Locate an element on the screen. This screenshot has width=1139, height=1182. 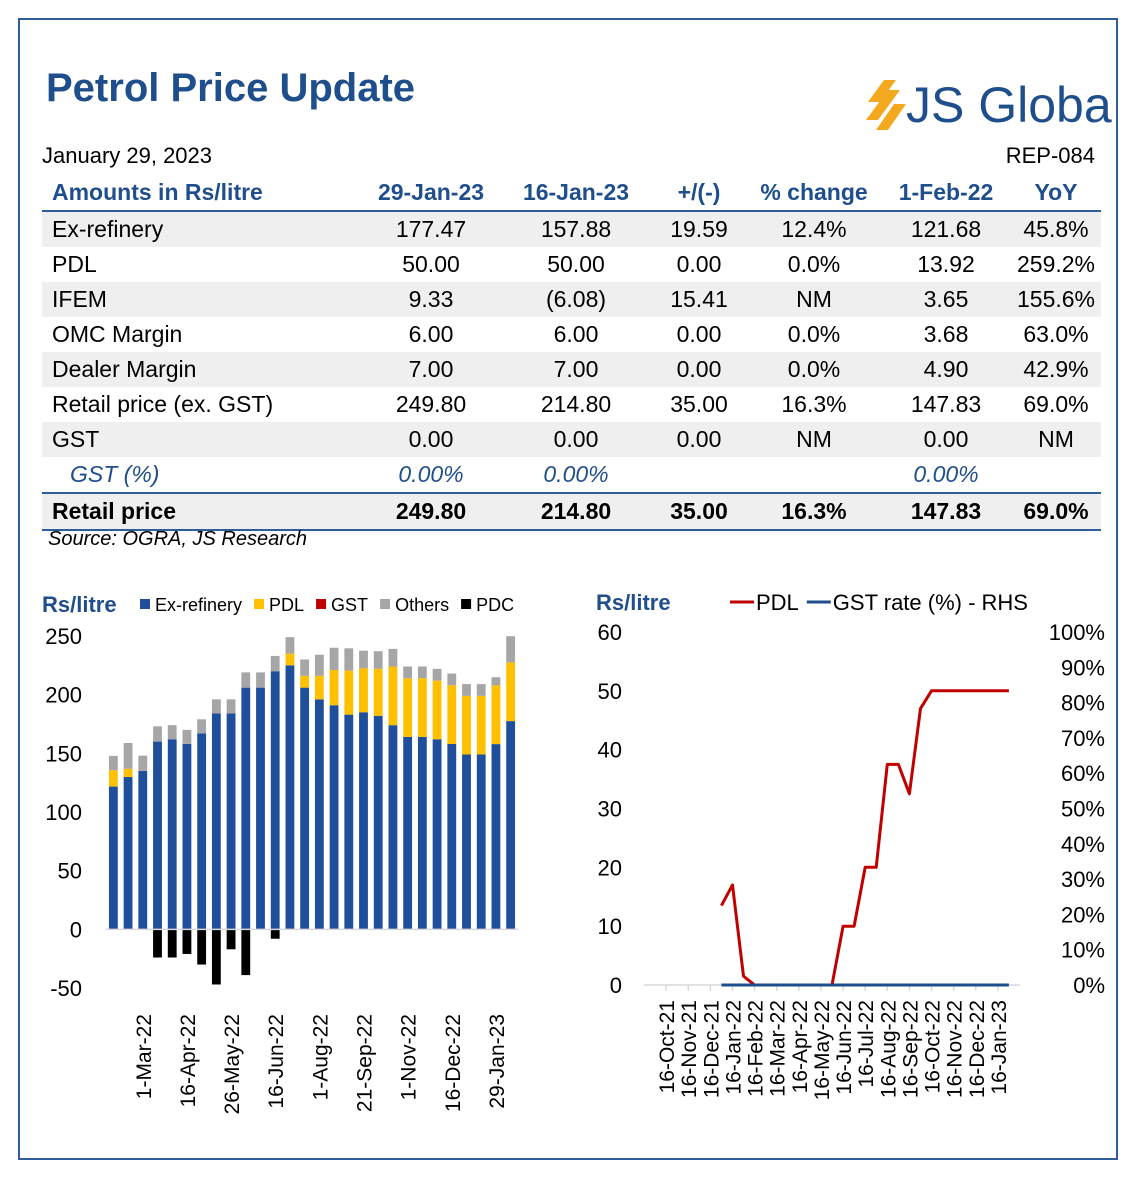
y-tick-label: 20 is located at coordinates (610, 867).